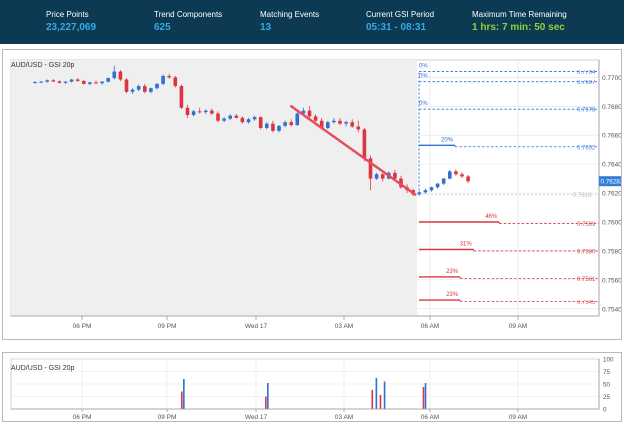 The width and height of the screenshot is (624, 424). What do you see at coordinates (611, 194) in the screenshot?
I see `y-tick-label: 0.7620` at bounding box center [611, 194].